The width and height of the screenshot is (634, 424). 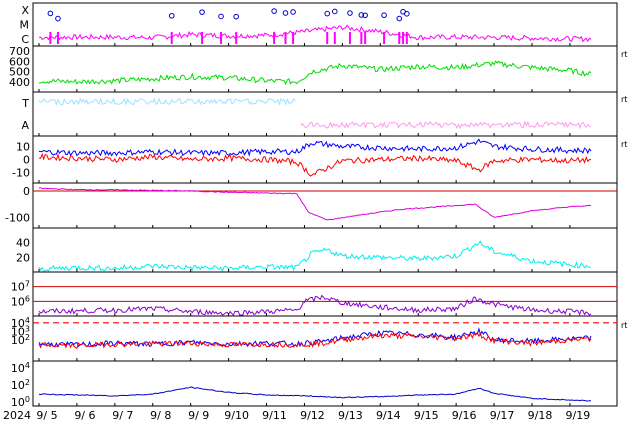 I want to click on y-label-imf_sector: T, so click(x=25, y=103).